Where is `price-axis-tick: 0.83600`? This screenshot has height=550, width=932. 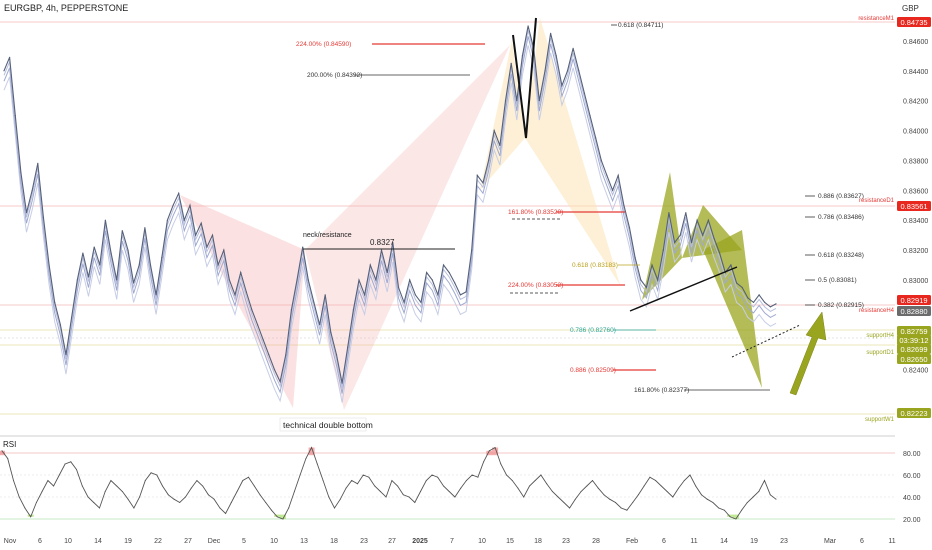
price-axis-tick: 0.83600 is located at coordinates (915, 191).